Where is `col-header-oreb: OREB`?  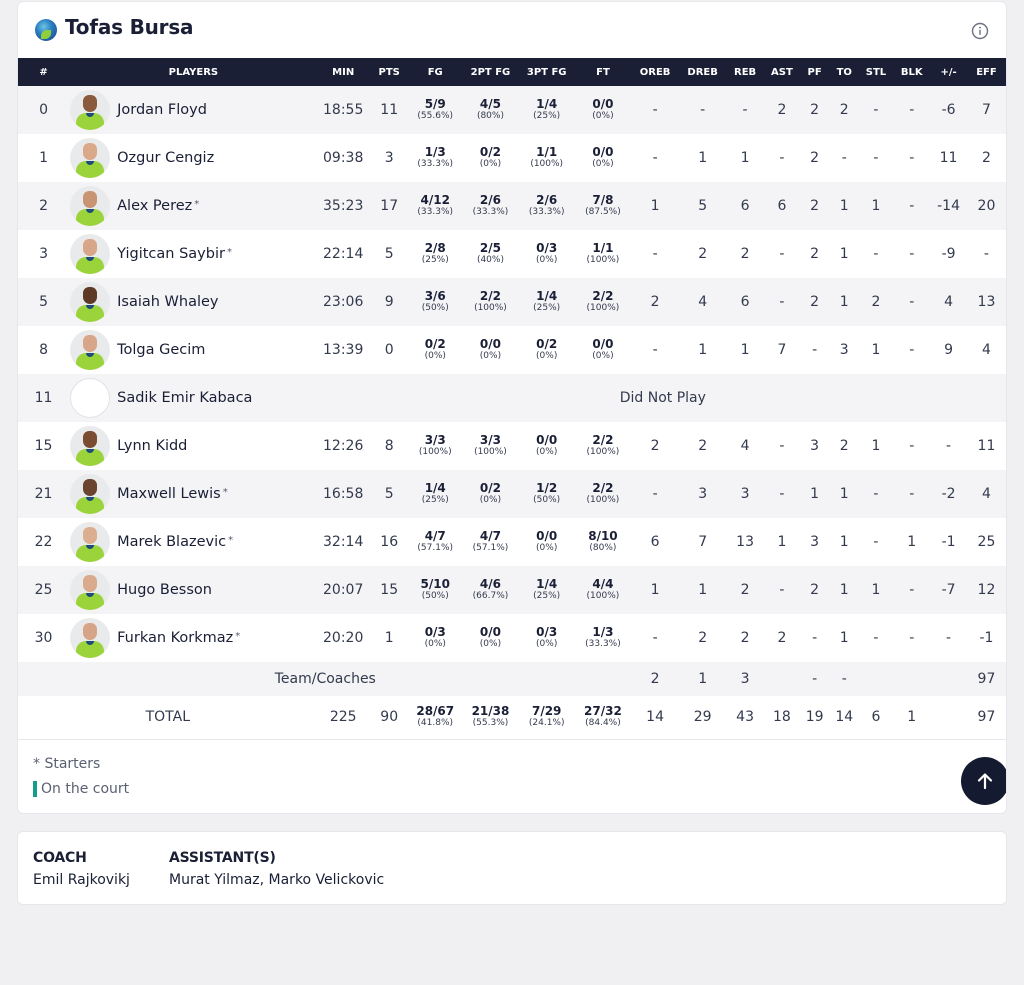
col-header-oreb: OREB is located at coordinates (655, 72).